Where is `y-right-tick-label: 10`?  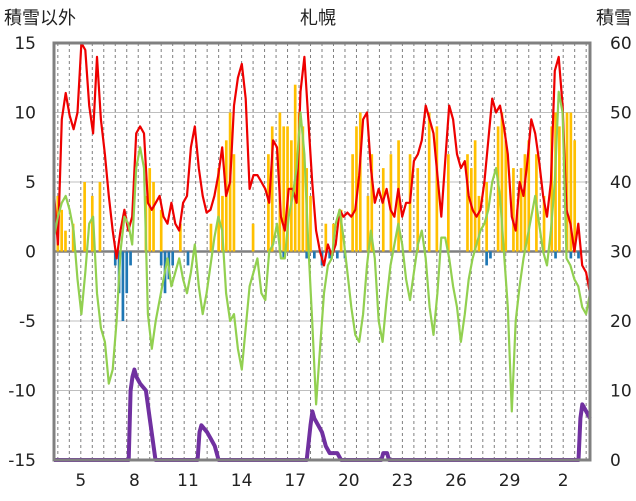 y-right-tick-label: 10 is located at coordinates (621, 392).